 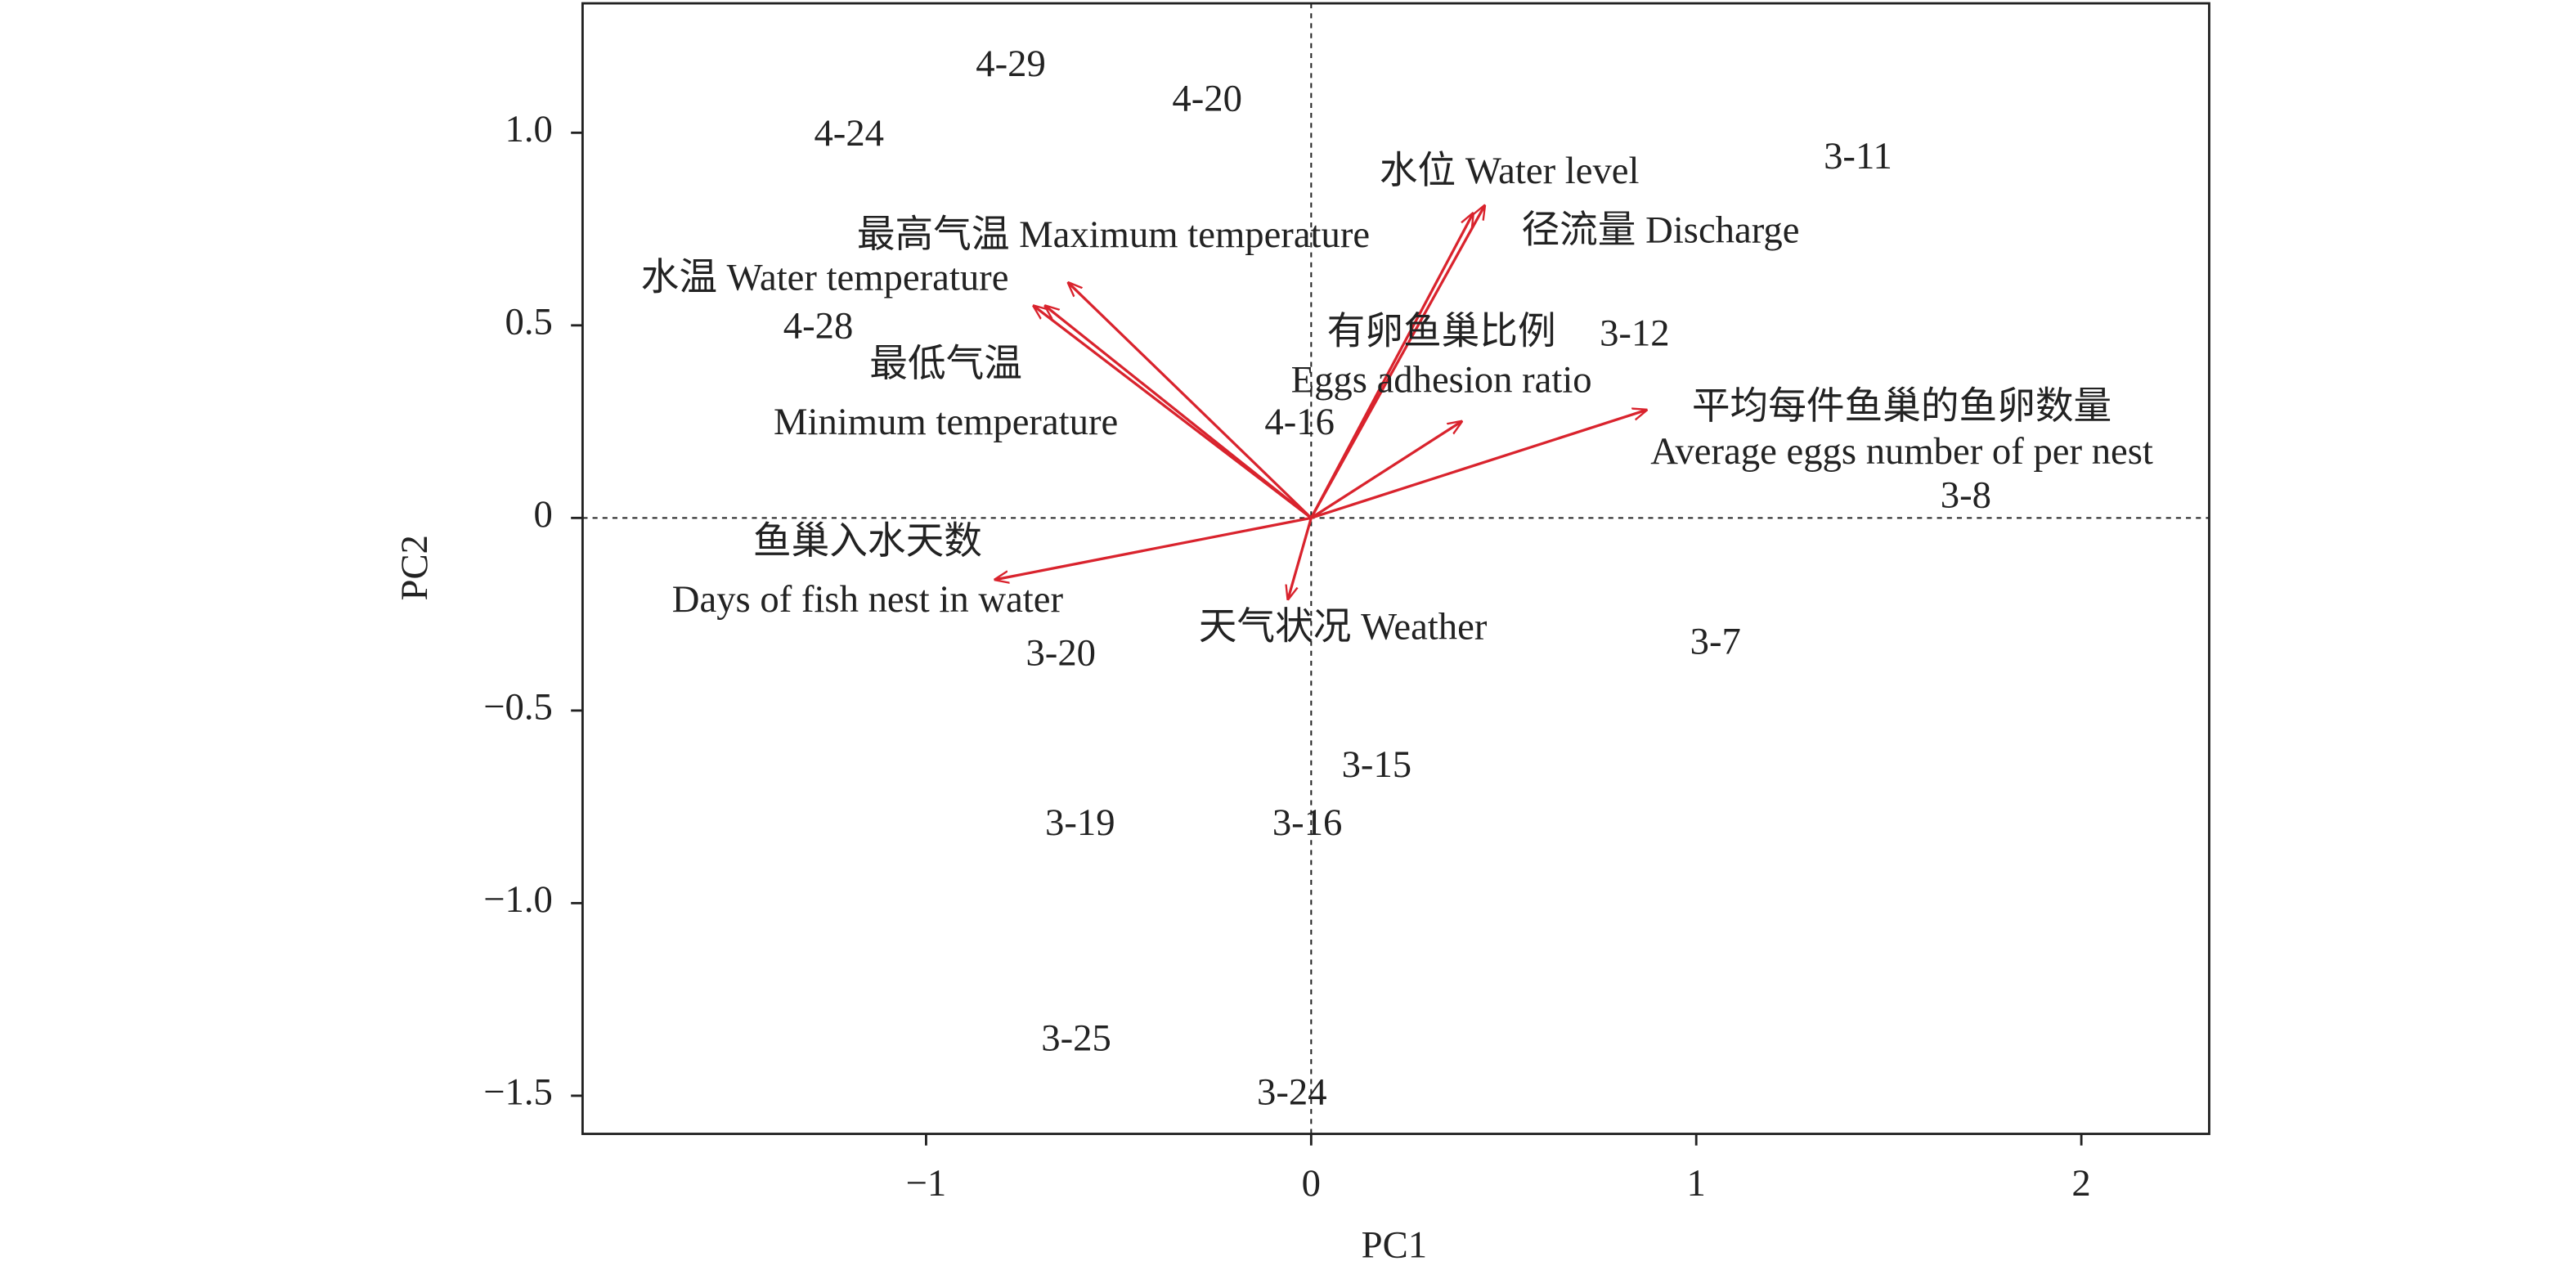 What do you see at coordinates (1076, 1038) in the screenshot?
I see `sample-label: 3-25` at bounding box center [1076, 1038].